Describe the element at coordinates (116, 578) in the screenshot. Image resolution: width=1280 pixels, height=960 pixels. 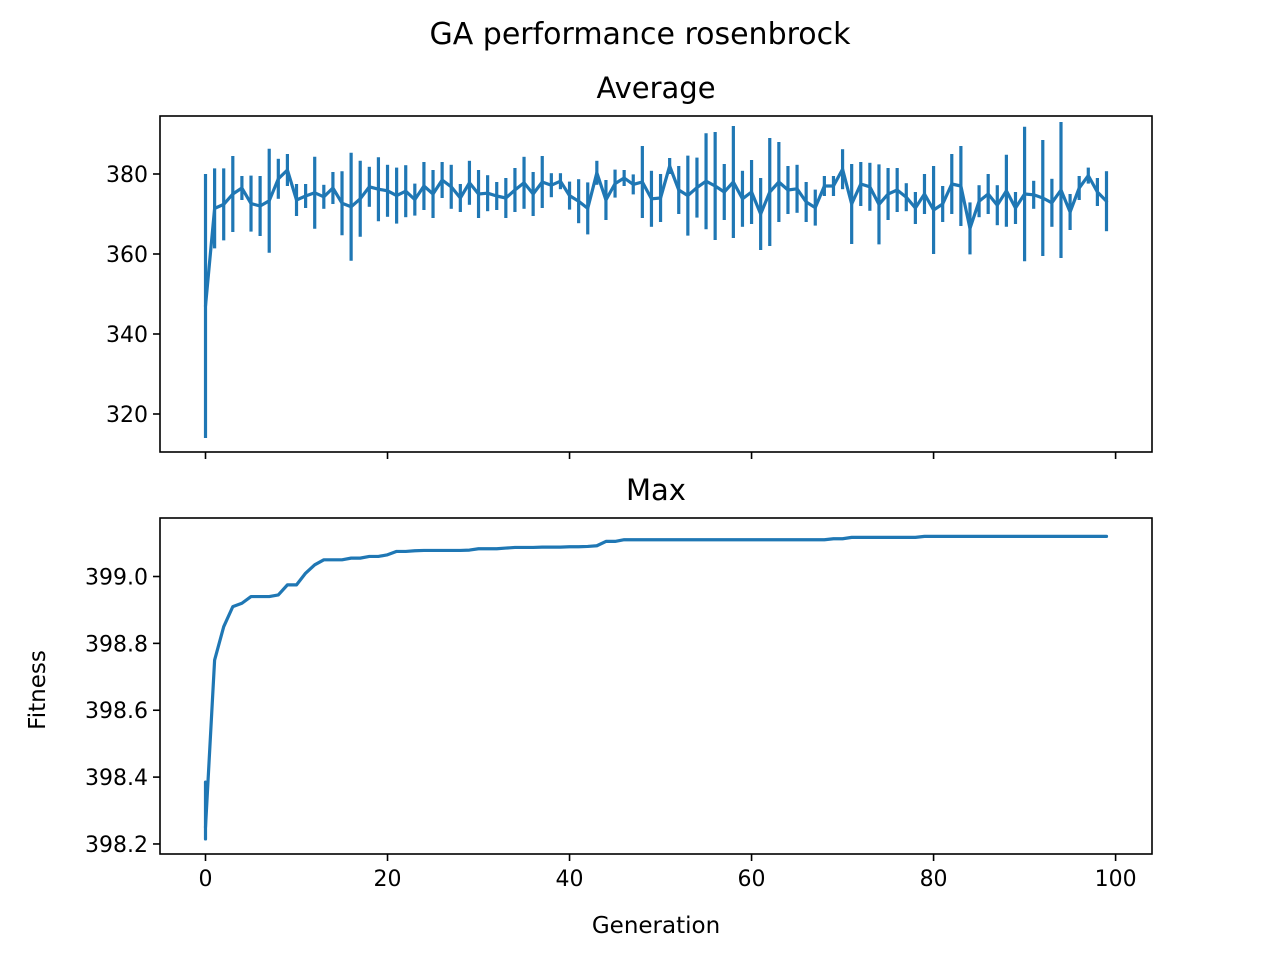
I see `max-y-tick-label: 399.0` at that location.